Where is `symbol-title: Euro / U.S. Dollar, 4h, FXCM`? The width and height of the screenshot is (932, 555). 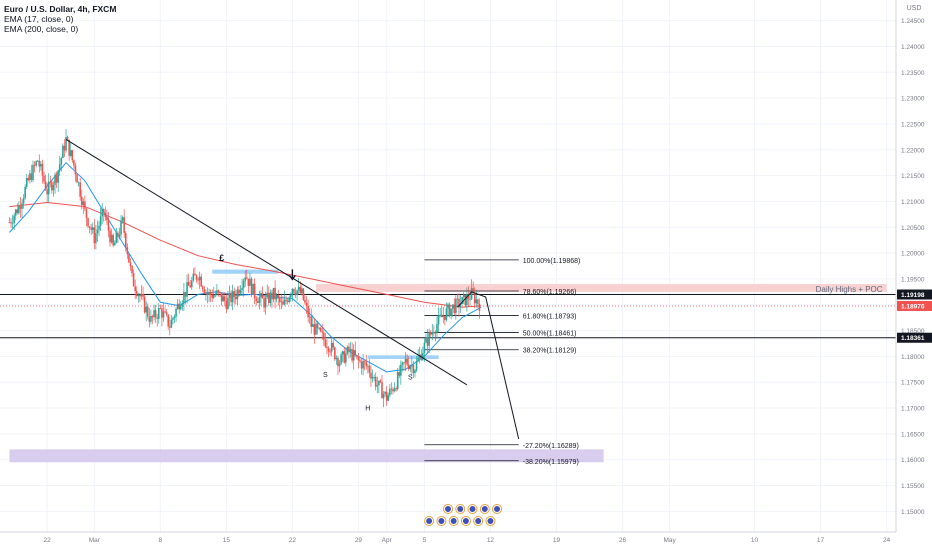
symbol-title: Euro / U.S. Dollar, 4h, FXCM is located at coordinates (60, 9).